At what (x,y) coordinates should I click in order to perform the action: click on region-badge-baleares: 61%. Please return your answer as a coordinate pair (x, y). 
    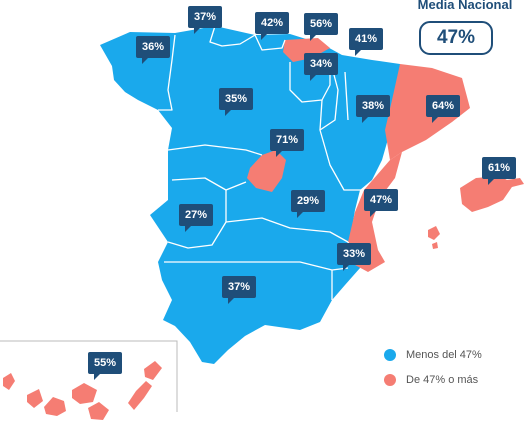
    Looking at the image, I should click on (499, 171).